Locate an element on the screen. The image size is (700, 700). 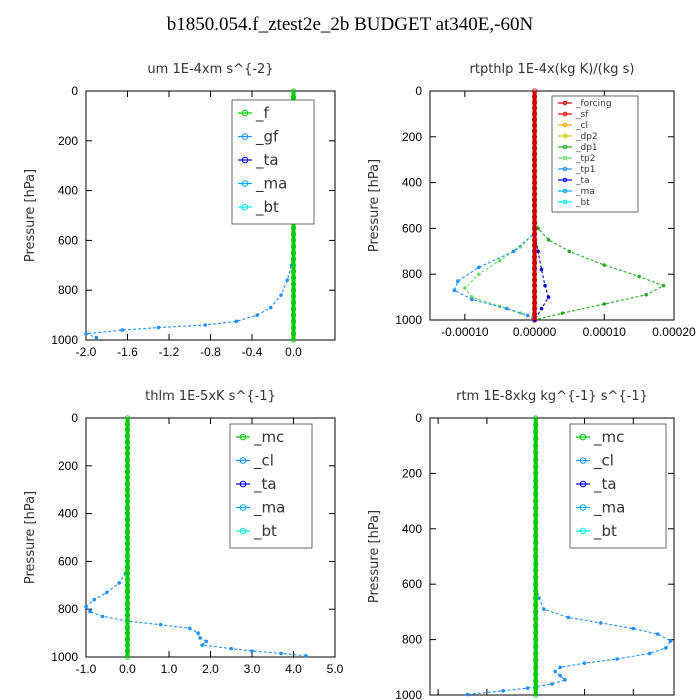
legend-label: _ta is located at coordinates (605, 484).